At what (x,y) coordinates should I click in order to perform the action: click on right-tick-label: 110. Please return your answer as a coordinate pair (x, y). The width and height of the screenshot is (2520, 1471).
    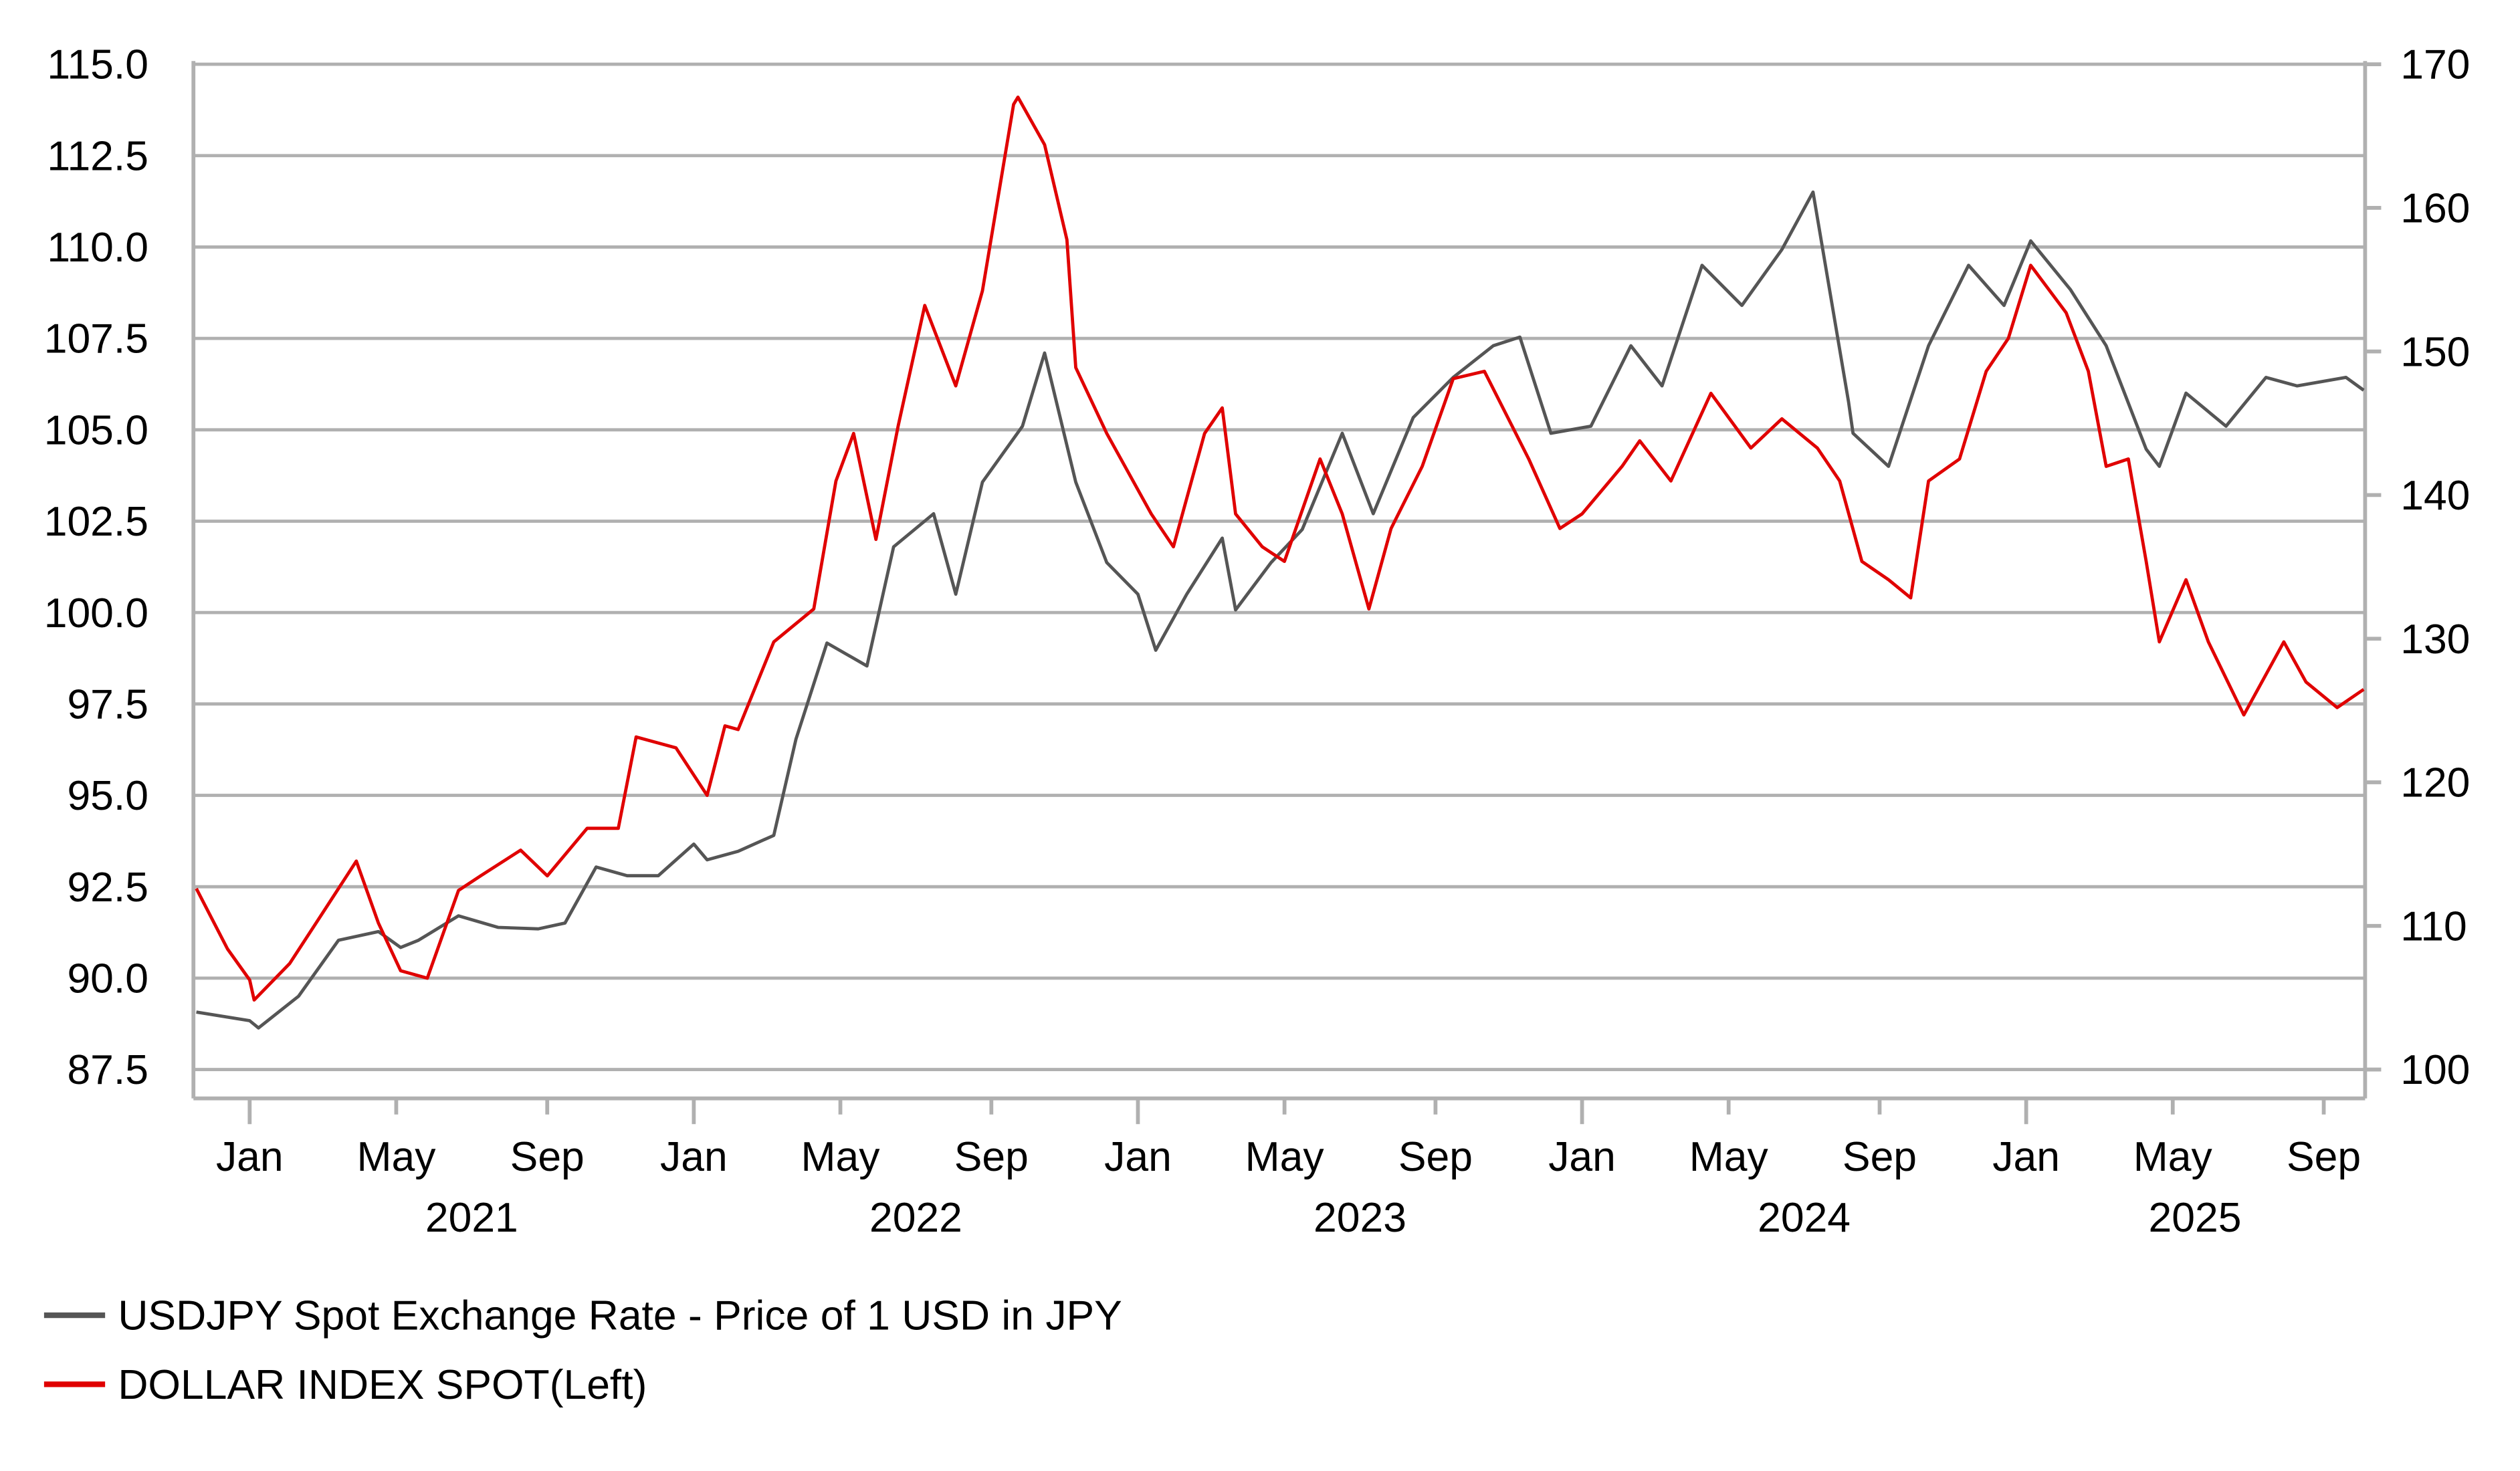
    Looking at the image, I should click on (2433, 926).